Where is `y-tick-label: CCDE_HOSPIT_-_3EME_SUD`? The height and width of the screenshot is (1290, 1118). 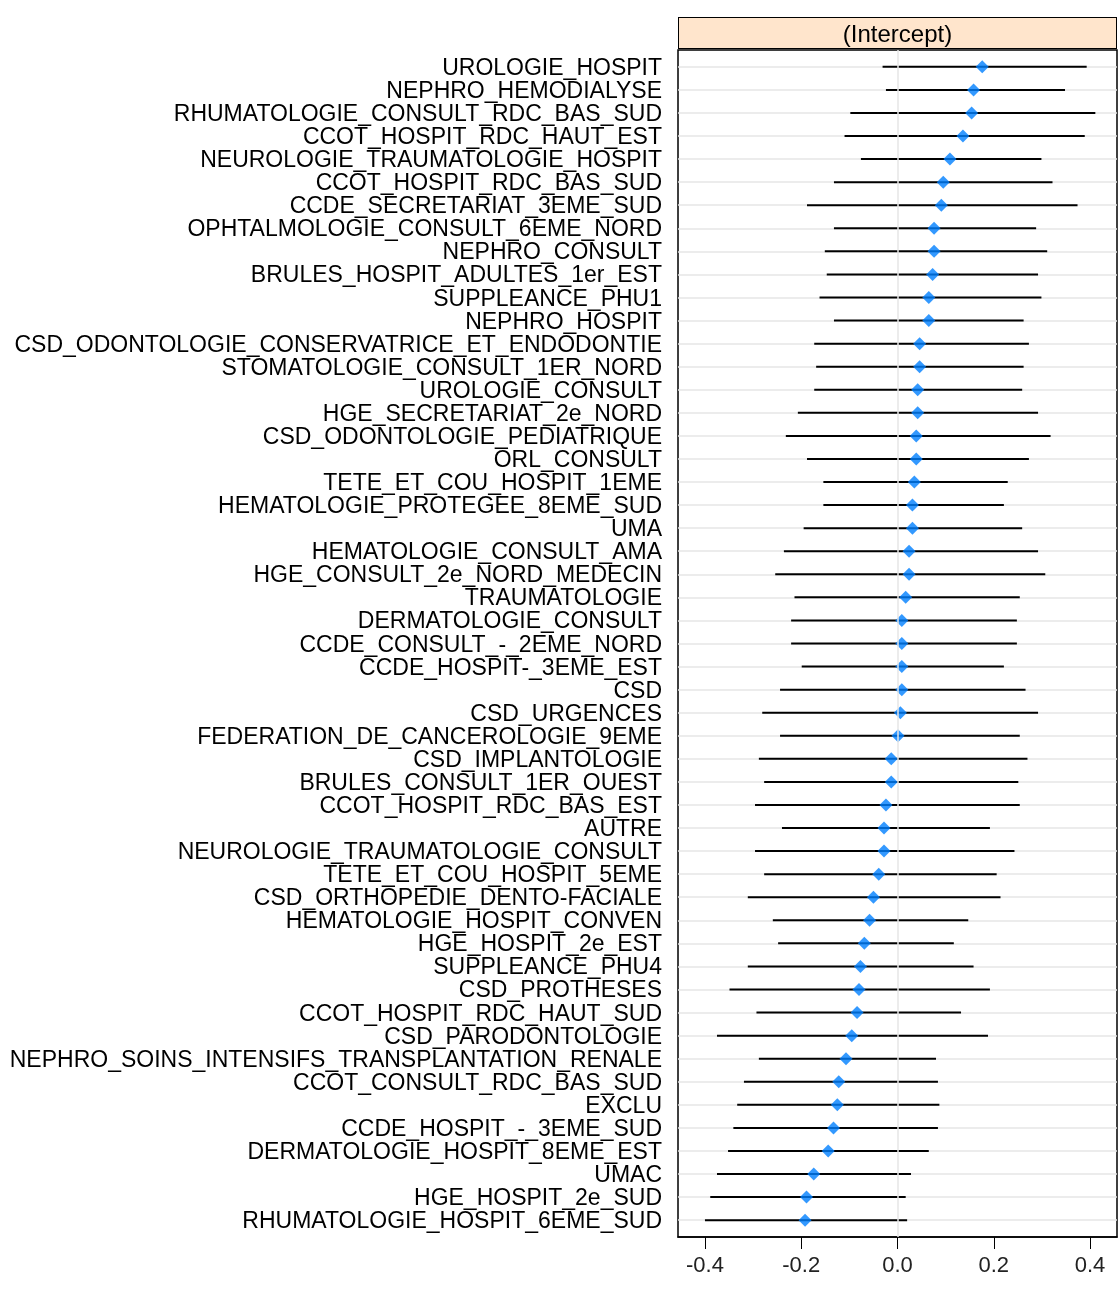 y-tick-label: CCDE_HOSPIT_-_3EME_SUD is located at coordinates (501, 1127).